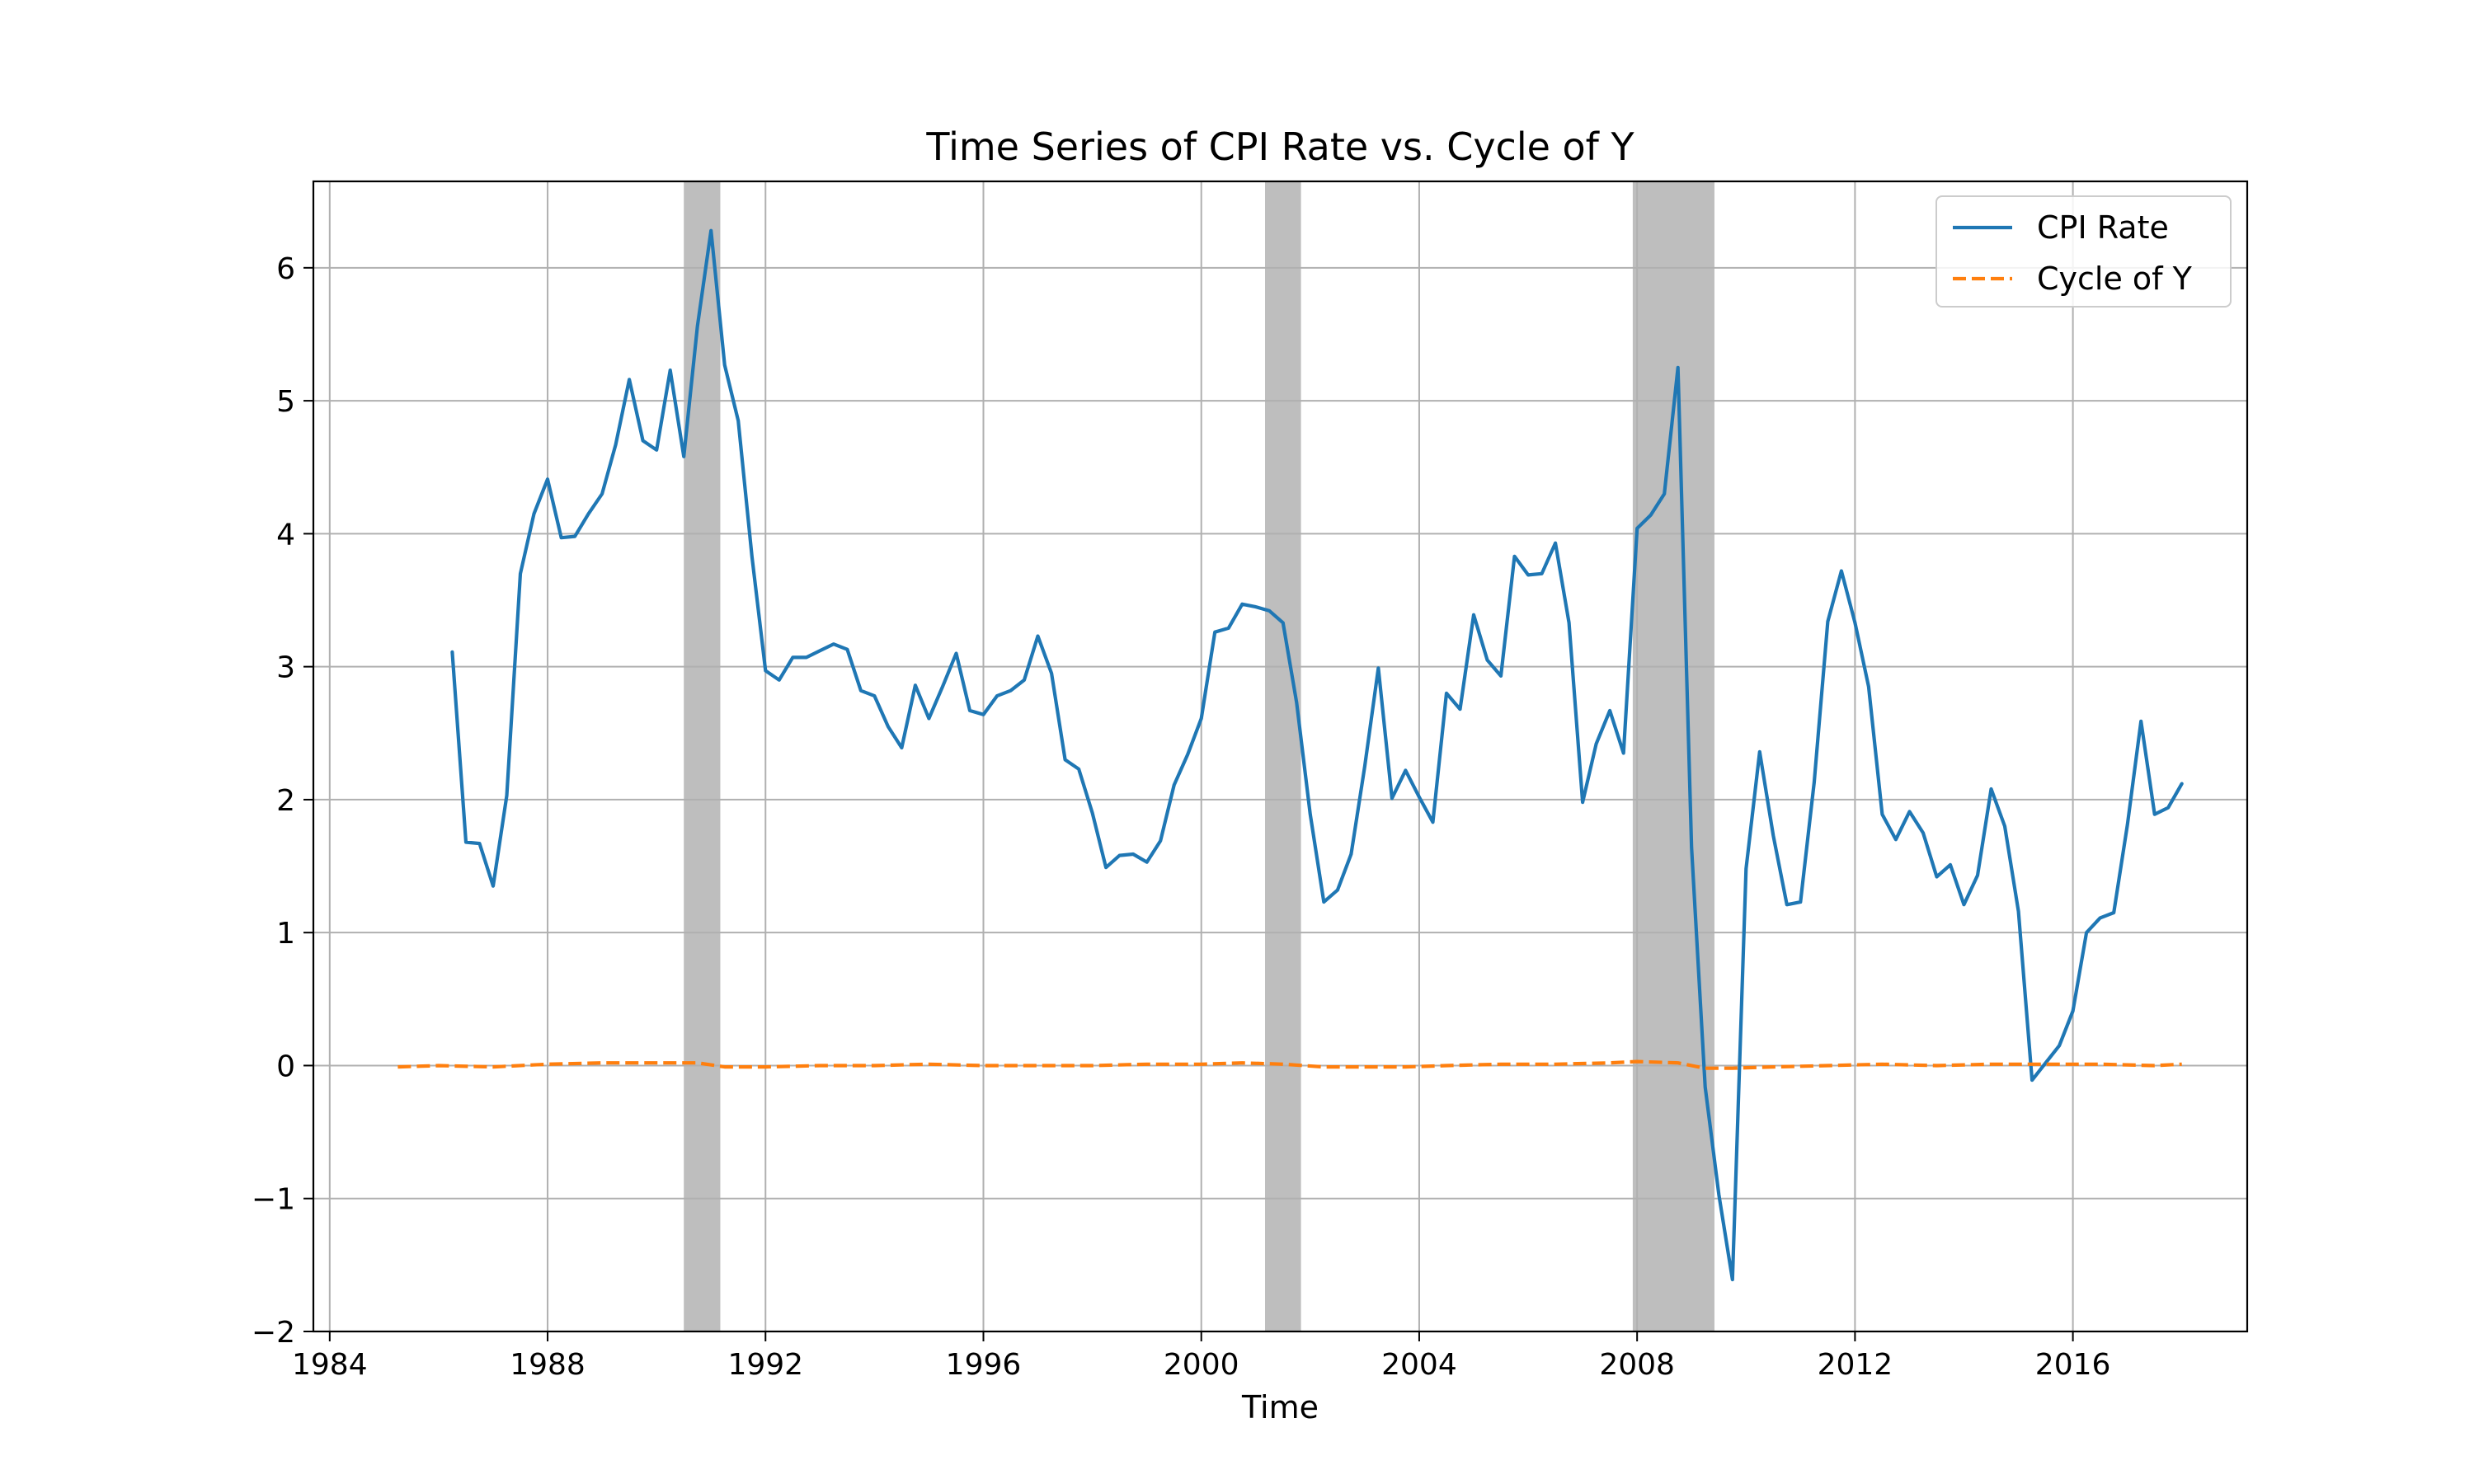 This screenshot has height=1484, width=2474. I want to click on x-tick-label: 1984, so click(330, 1365).